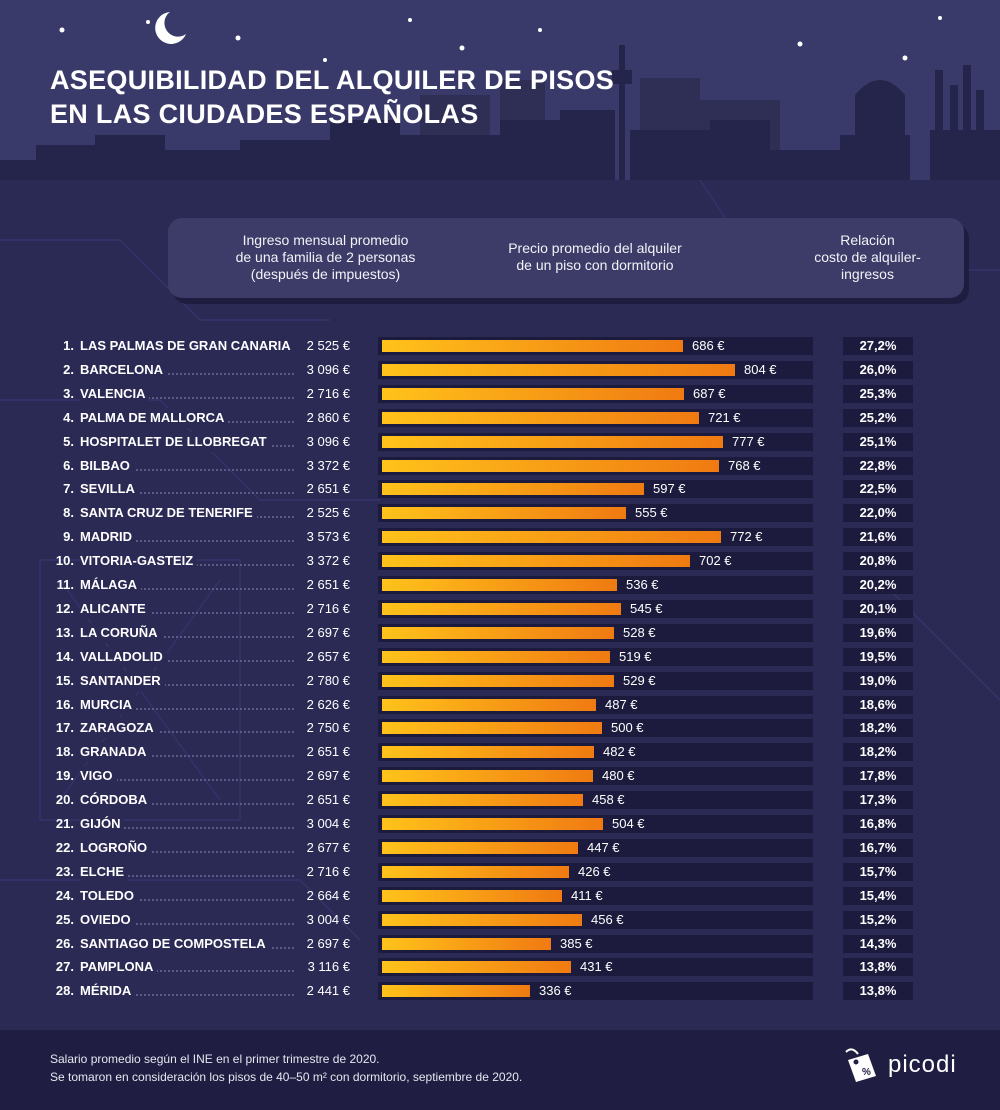 The width and height of the screenshot is (1000, 1110). What do you see at coordinates (328, 704) in the screenshot?
I see `income-value: 2 626 €` at bounding box center [328, 704].